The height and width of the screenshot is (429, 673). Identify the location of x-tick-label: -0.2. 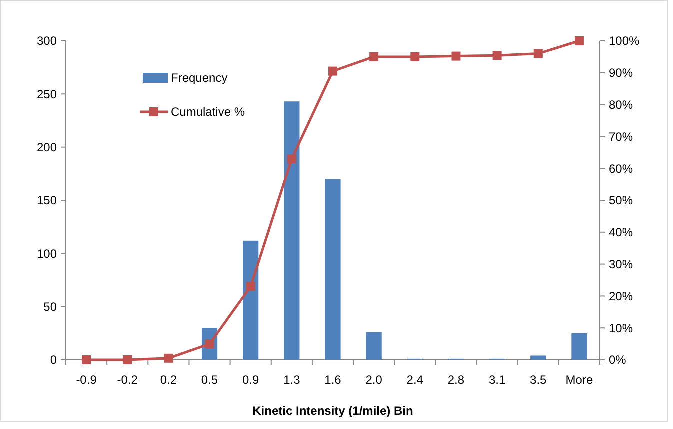
(127, 380).